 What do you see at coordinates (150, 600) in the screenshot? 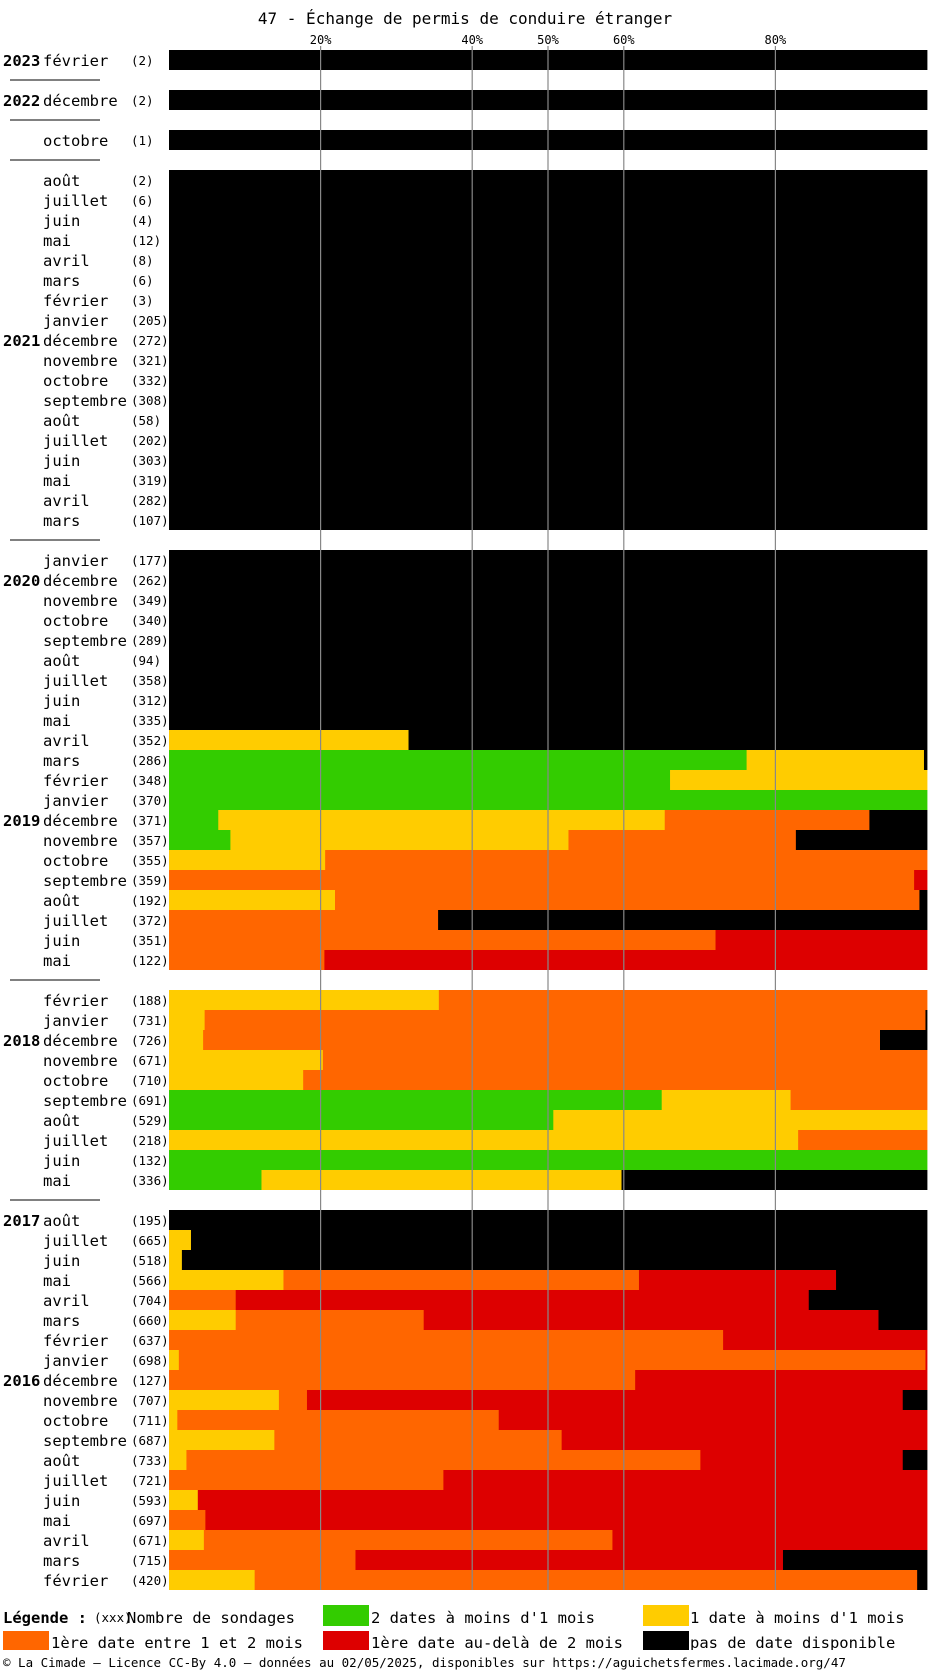
I see `sample-count: (349)` at bounding box center [150, 600].